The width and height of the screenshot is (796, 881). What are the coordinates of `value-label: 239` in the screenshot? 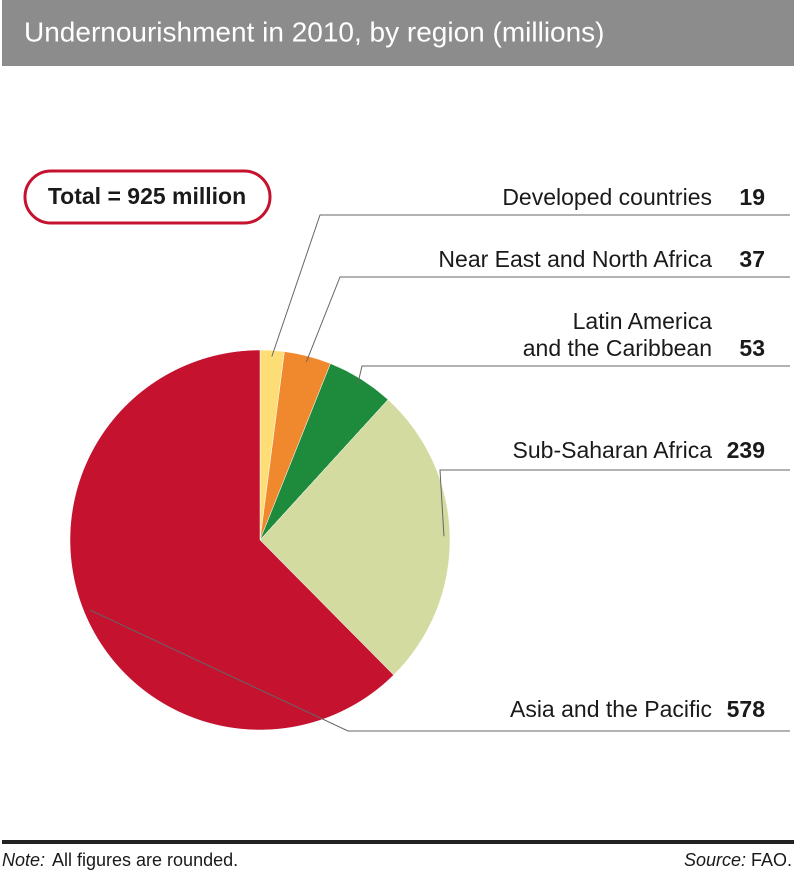 It's located at (746, 450).